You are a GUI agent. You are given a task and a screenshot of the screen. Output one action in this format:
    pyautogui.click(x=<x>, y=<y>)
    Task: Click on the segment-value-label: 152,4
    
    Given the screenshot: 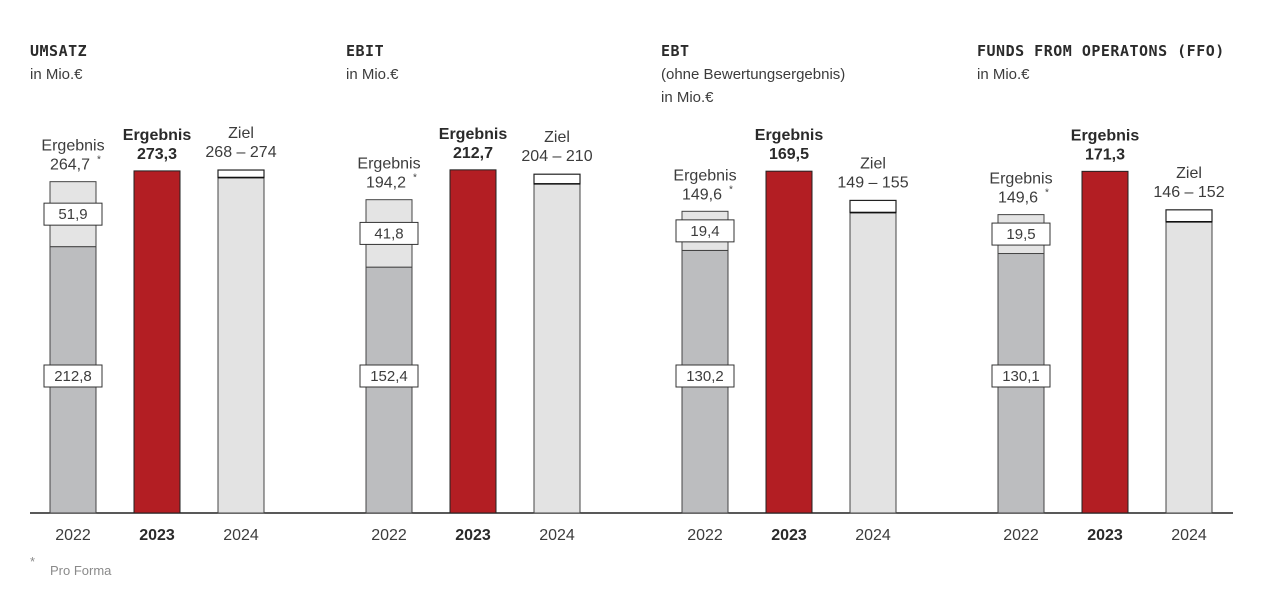 What is the action you would take?
    pyautogui.click(x=389, y=376)
    